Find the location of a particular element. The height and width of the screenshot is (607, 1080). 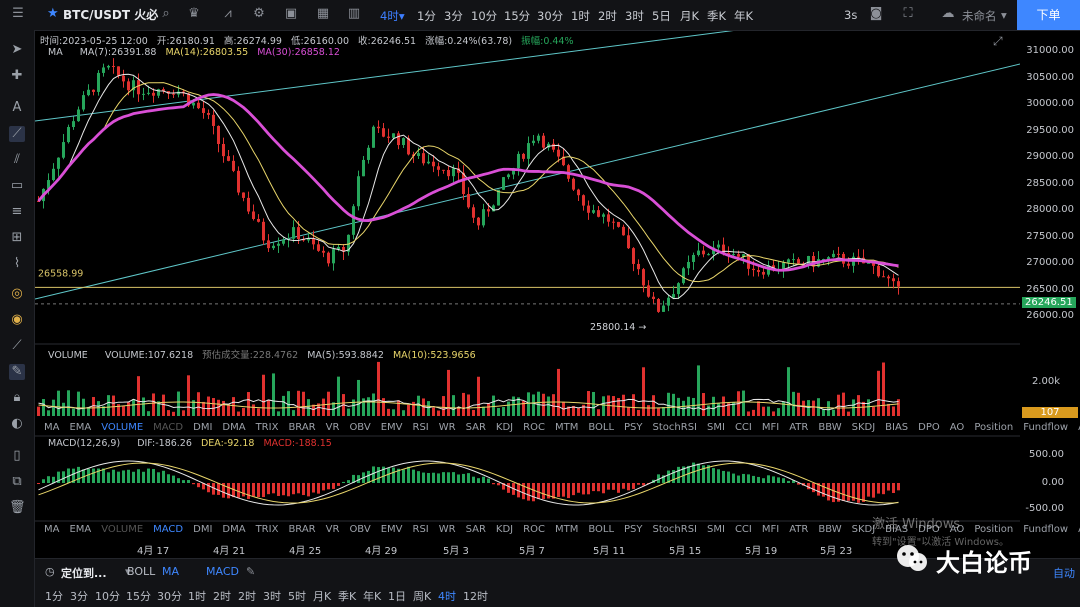

fullscreen-icon: ⛶ is located at coordinates (908, 13).